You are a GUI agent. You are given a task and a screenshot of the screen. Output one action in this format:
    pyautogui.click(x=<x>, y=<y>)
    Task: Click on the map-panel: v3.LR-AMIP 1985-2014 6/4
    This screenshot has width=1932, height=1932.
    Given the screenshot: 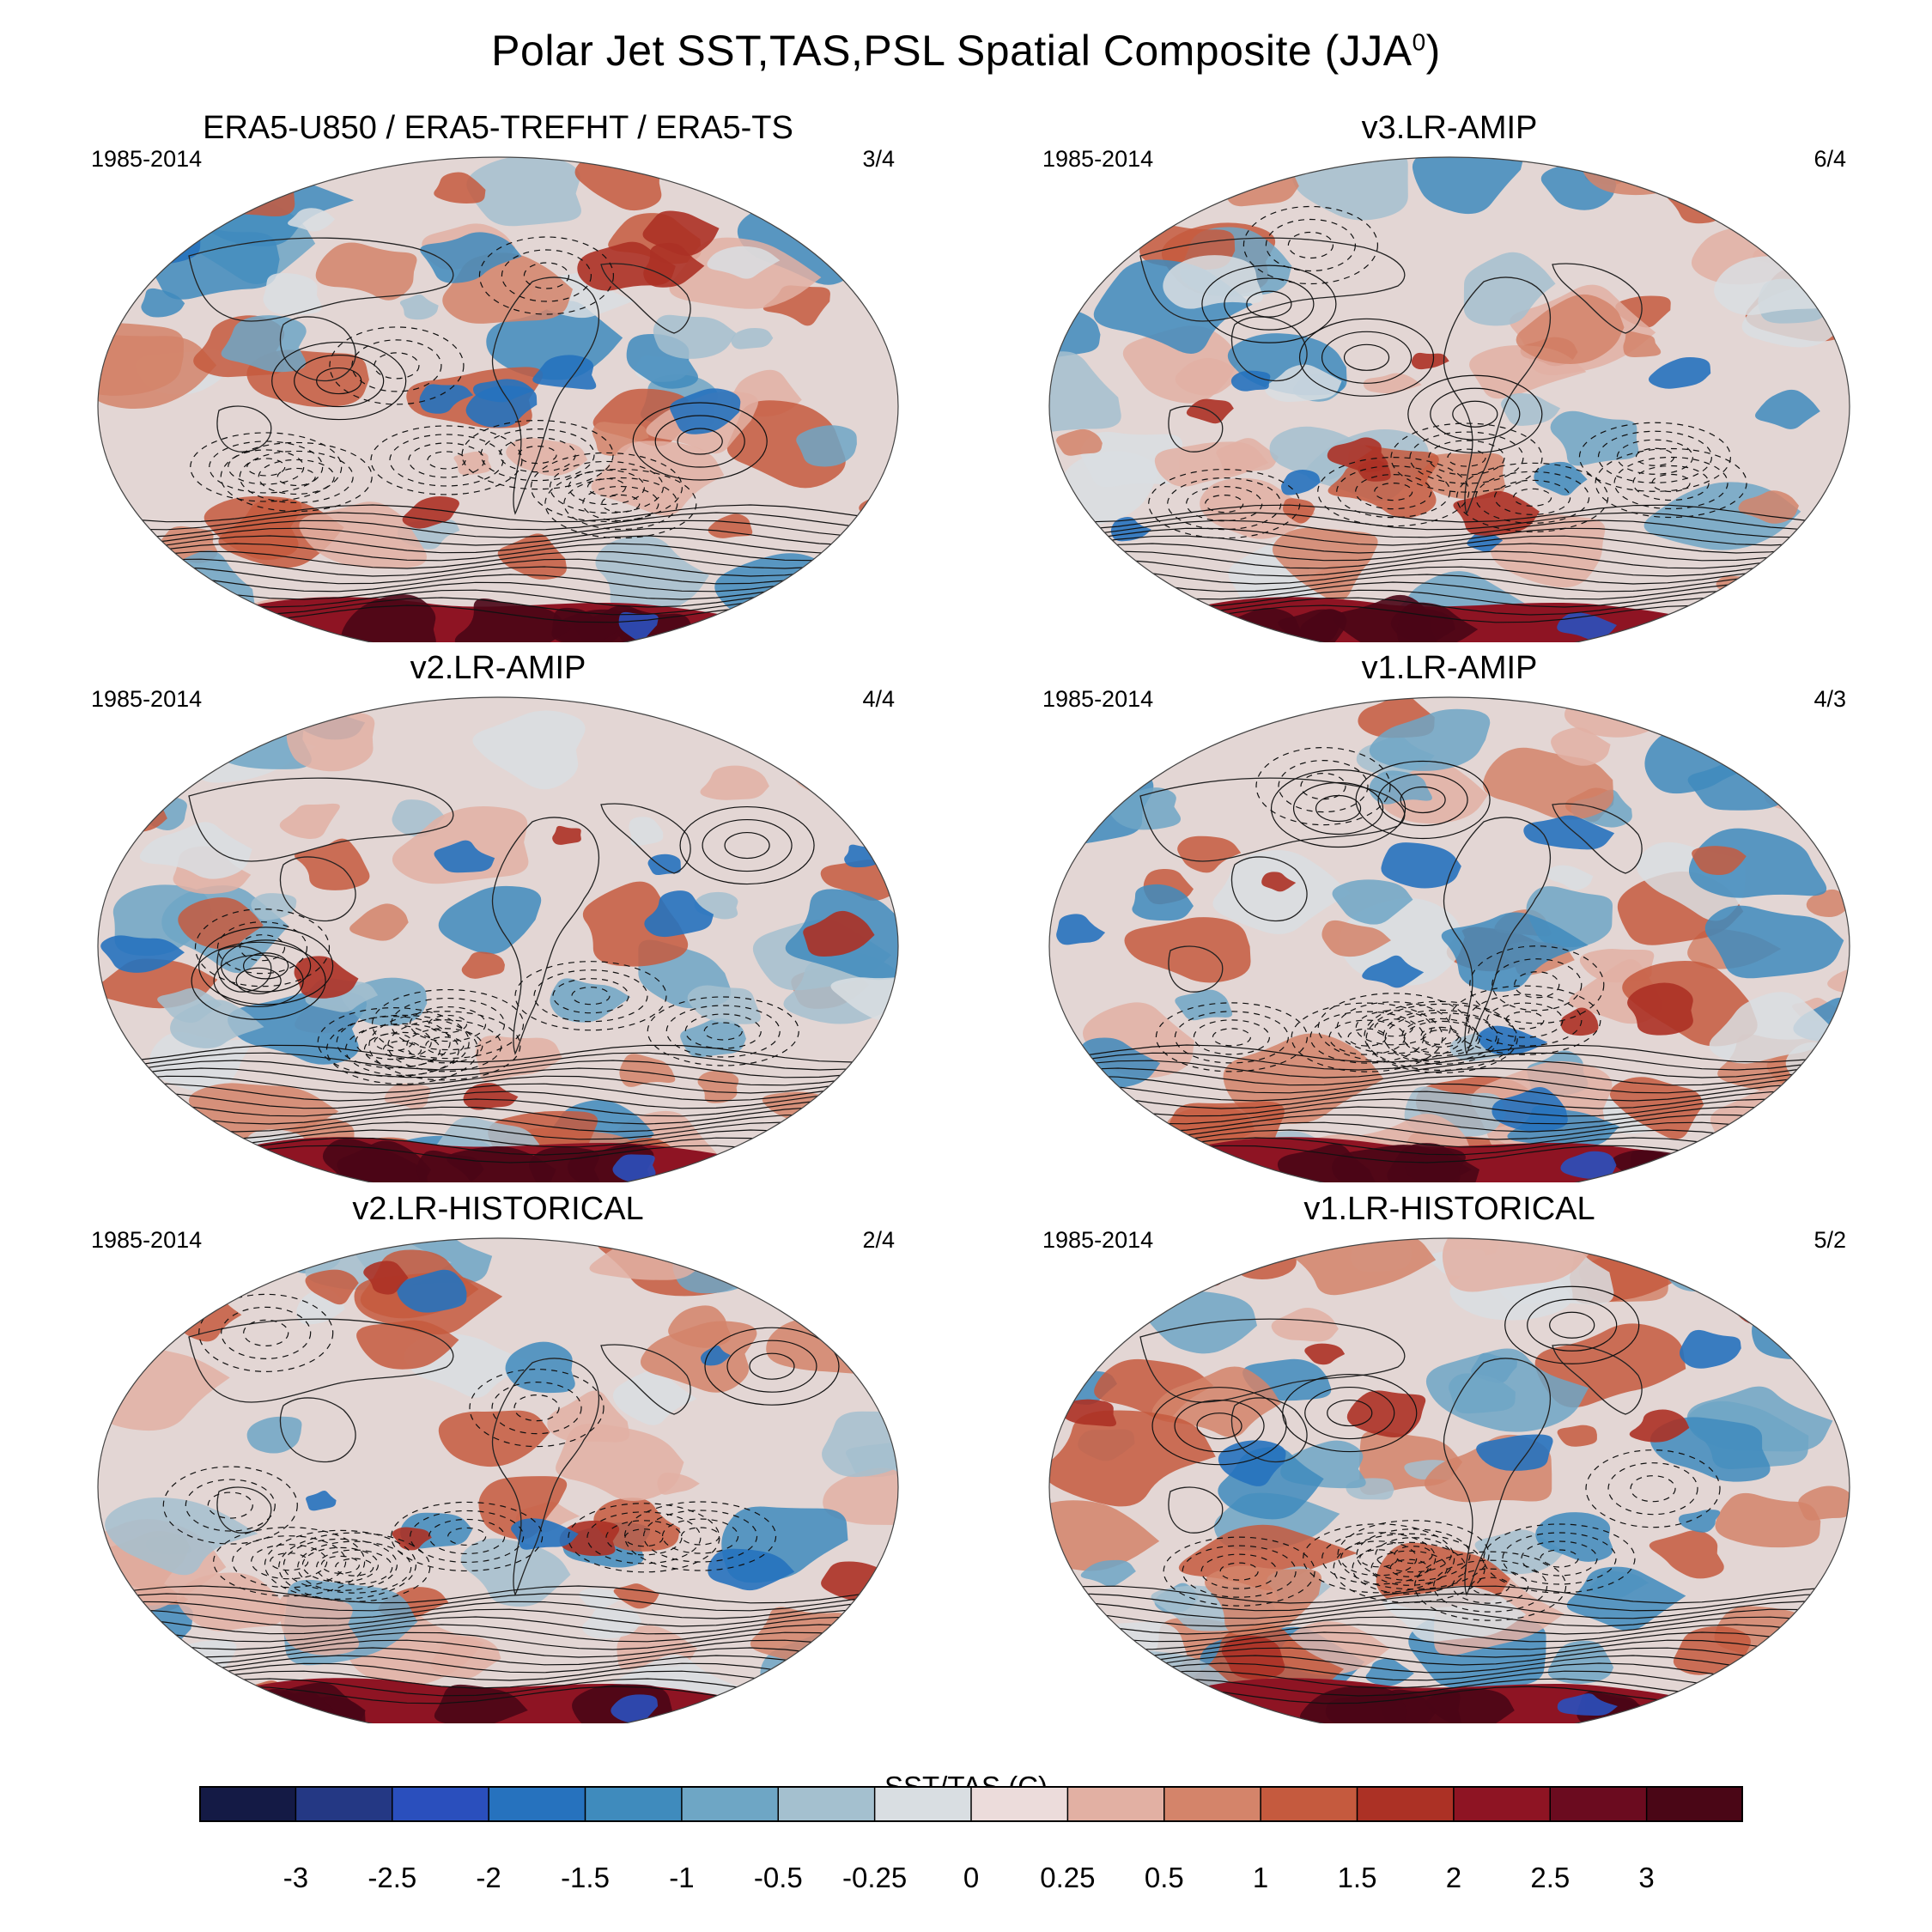 What is the action you would take?
    pyautogui.click(x=1449, y=376)
    